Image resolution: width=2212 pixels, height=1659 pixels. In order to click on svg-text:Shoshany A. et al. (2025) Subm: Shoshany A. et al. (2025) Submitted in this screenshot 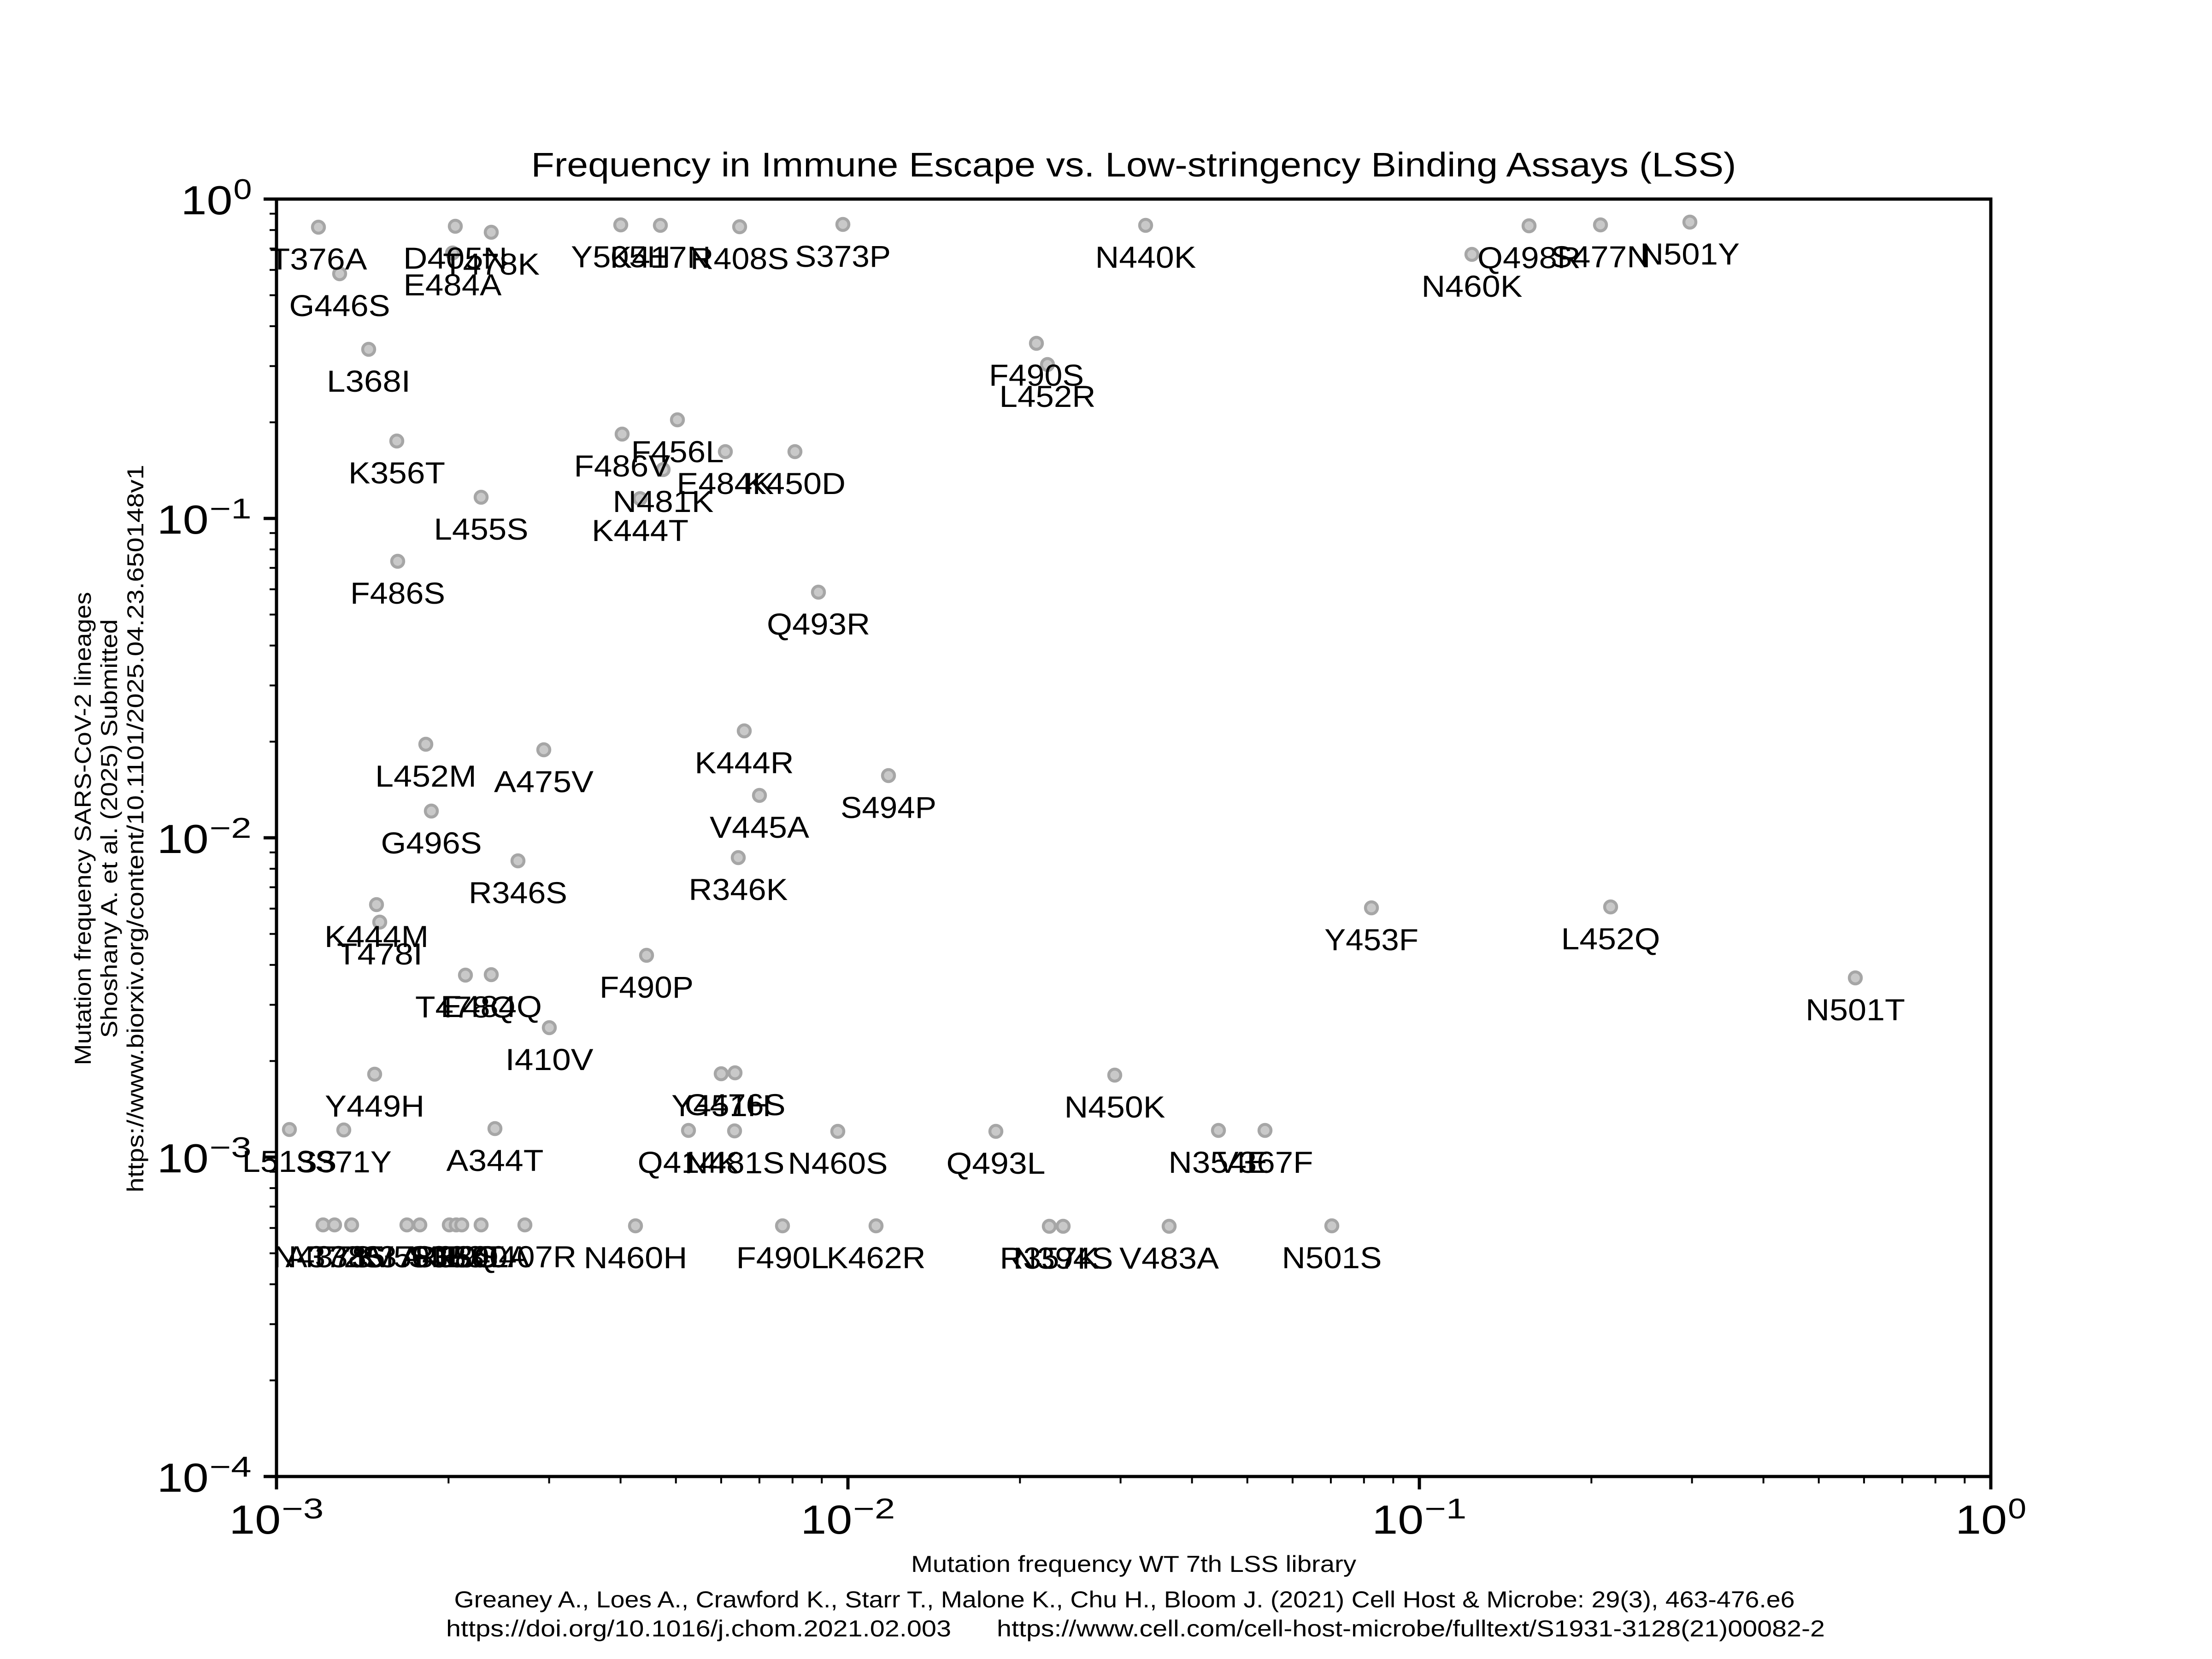, I will do `click(109, 828)`.